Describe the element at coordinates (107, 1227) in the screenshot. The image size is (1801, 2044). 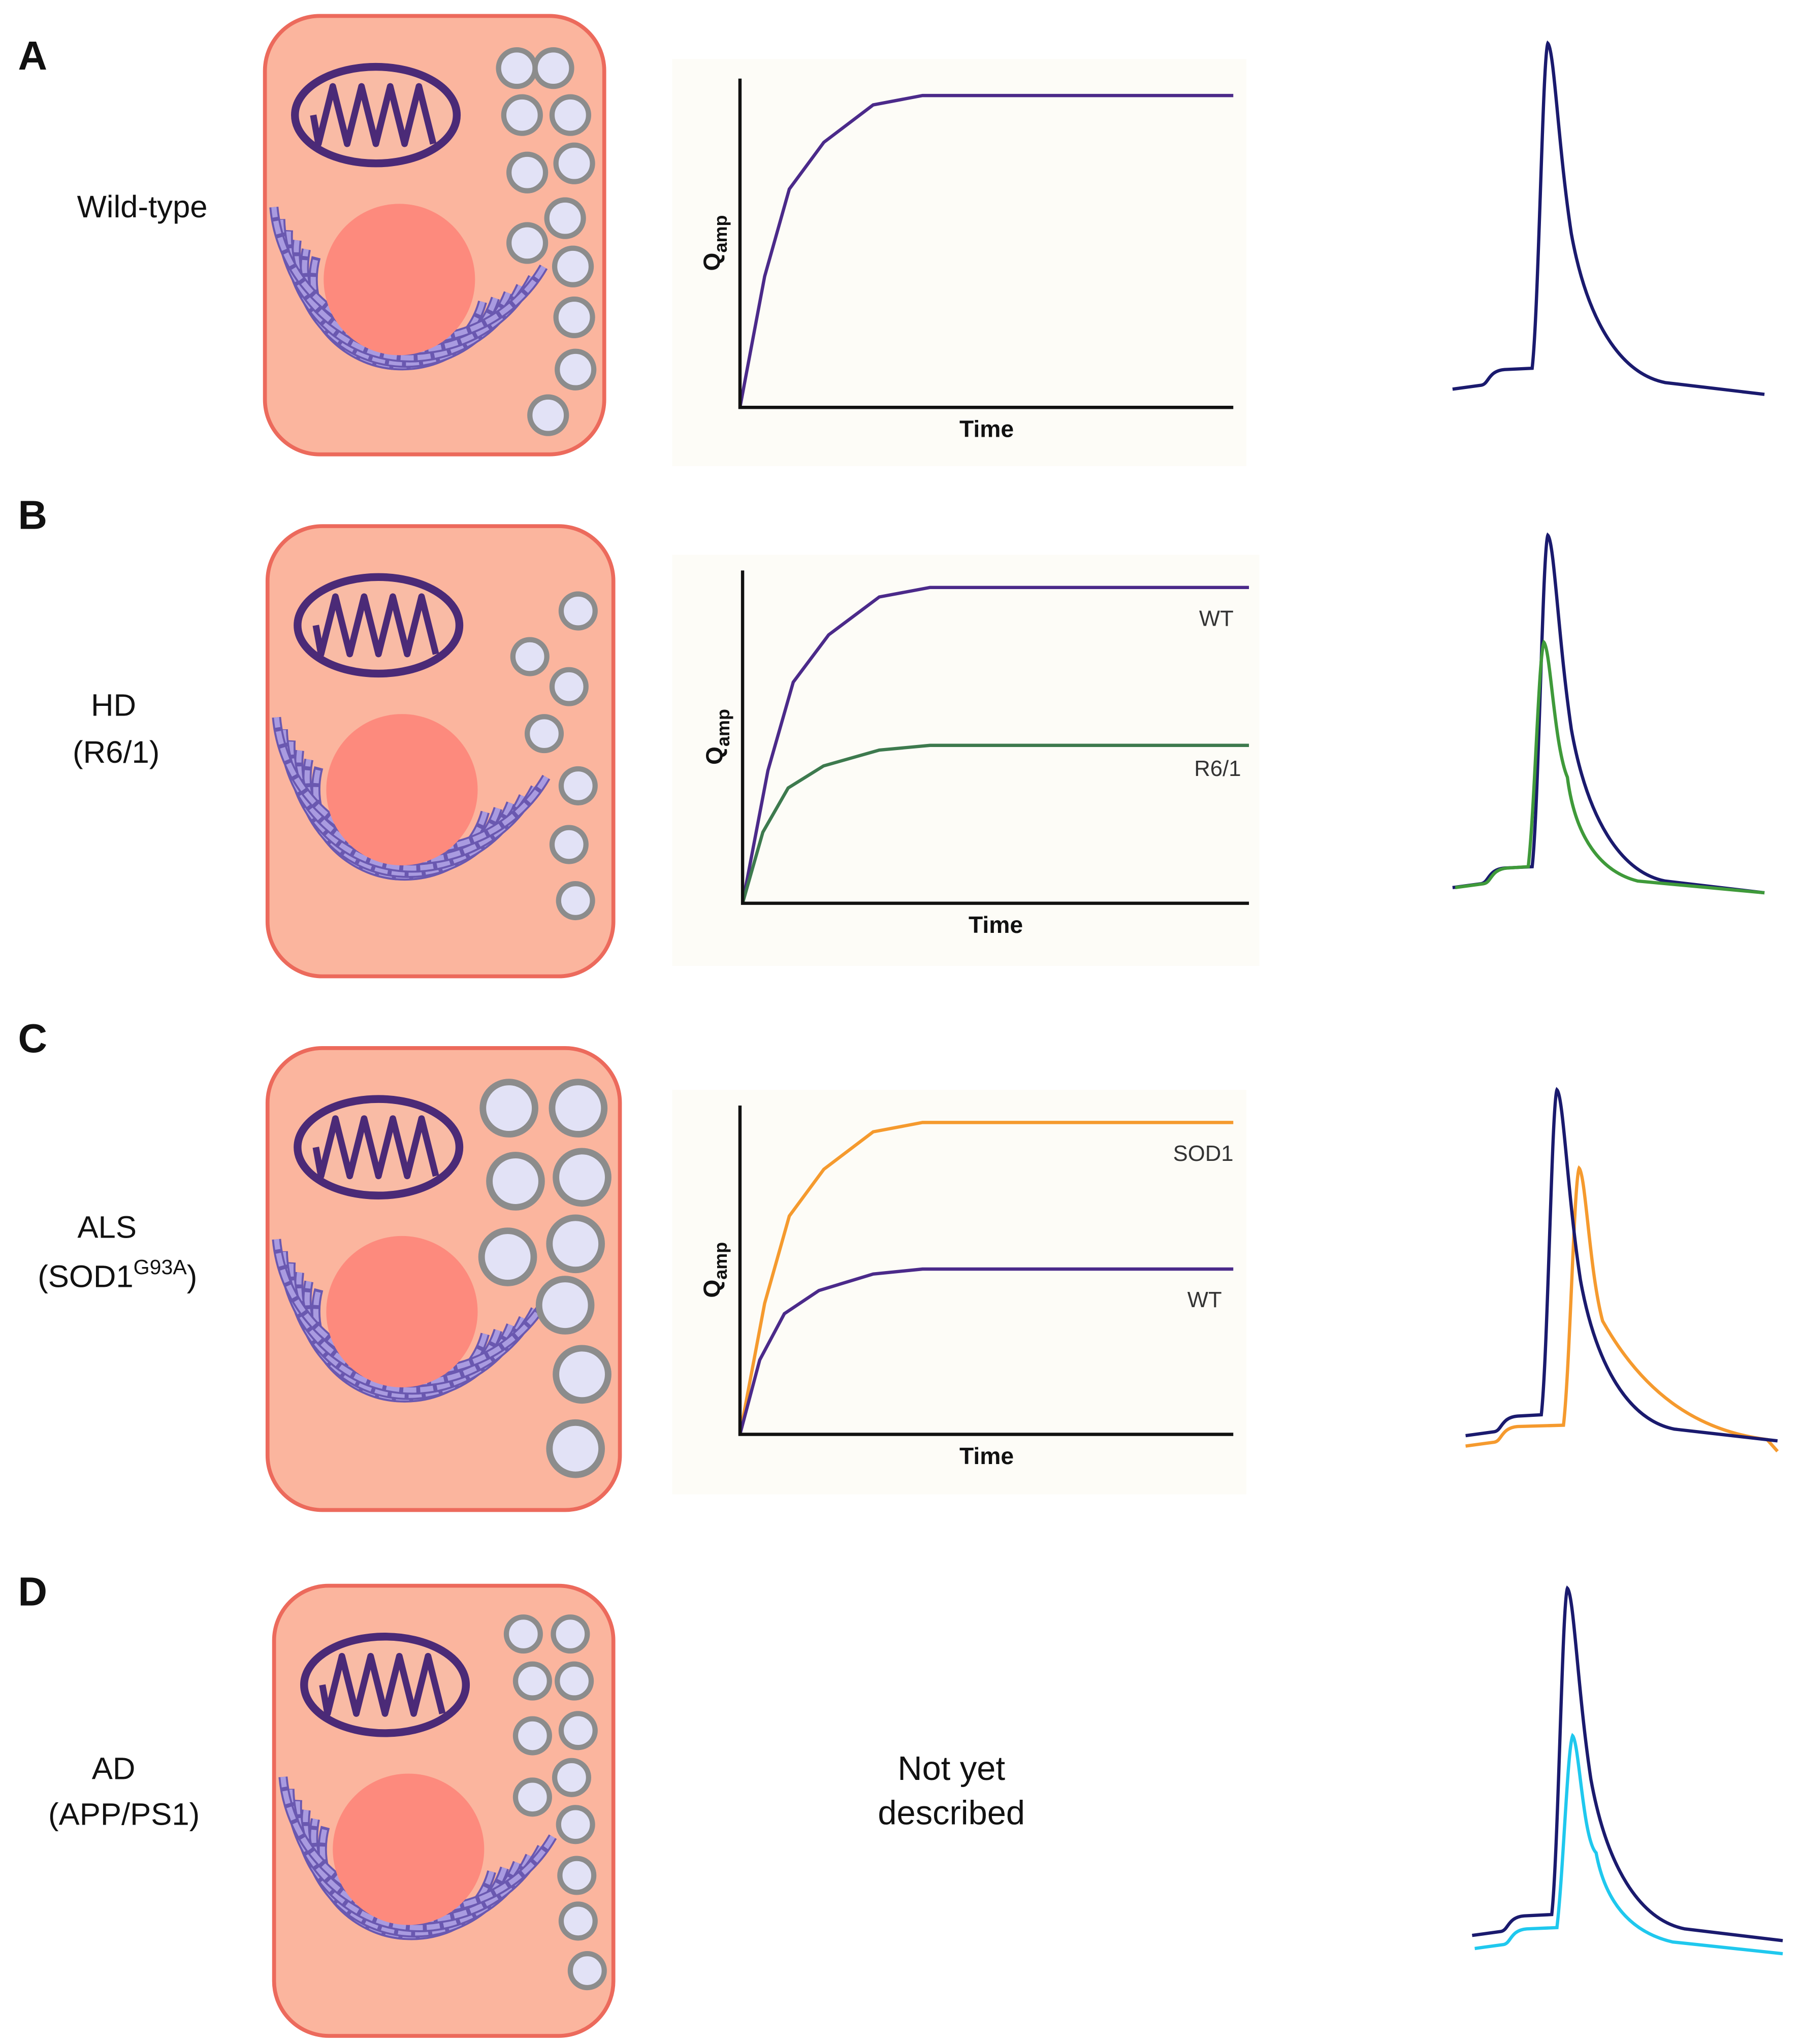
I see `condition: ALS` at that location.